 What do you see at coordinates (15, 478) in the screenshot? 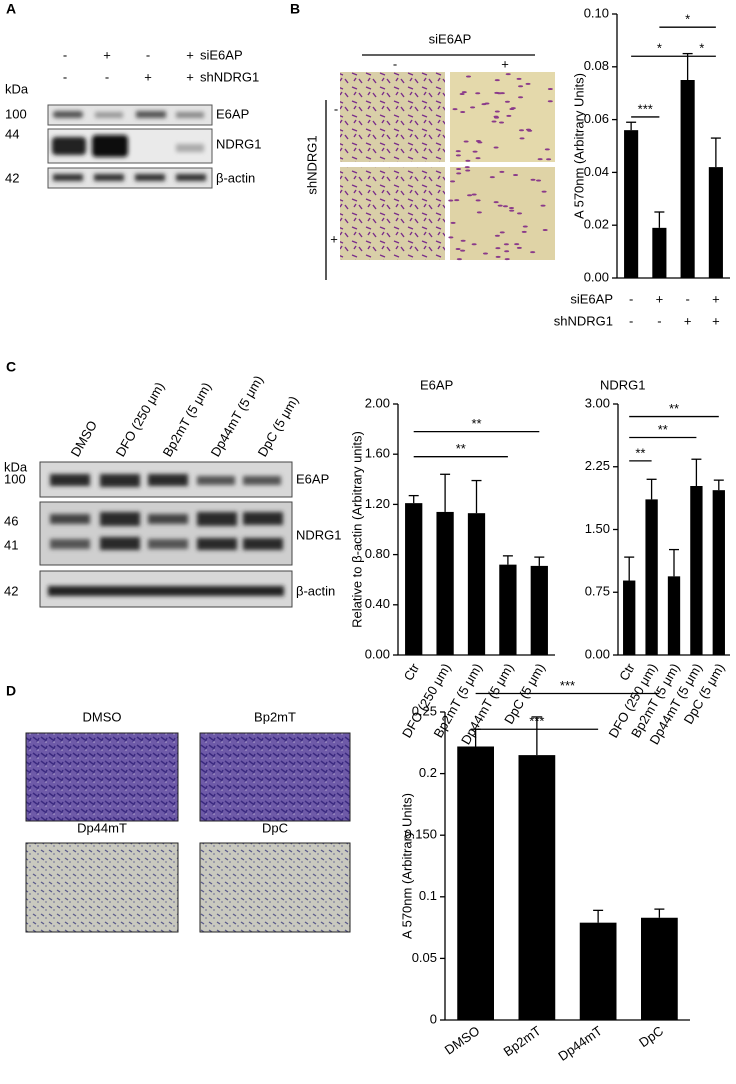
I see `marker: 100` at bounding box center [15, 478].